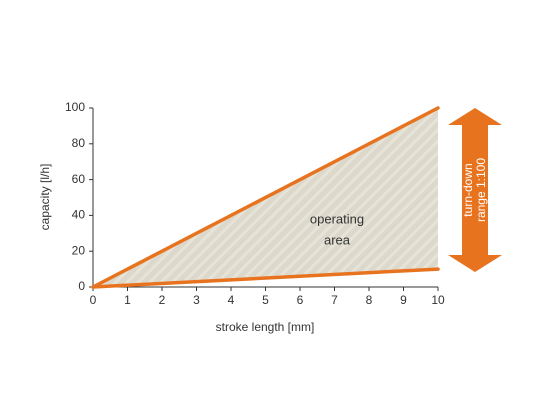 Image resolution: width=540 pixels, height=405 pixels. What do you see at coordinates (334, 300) in the screenshot?
I see `x-tick-label: 7` at bounding box center [334, 300].